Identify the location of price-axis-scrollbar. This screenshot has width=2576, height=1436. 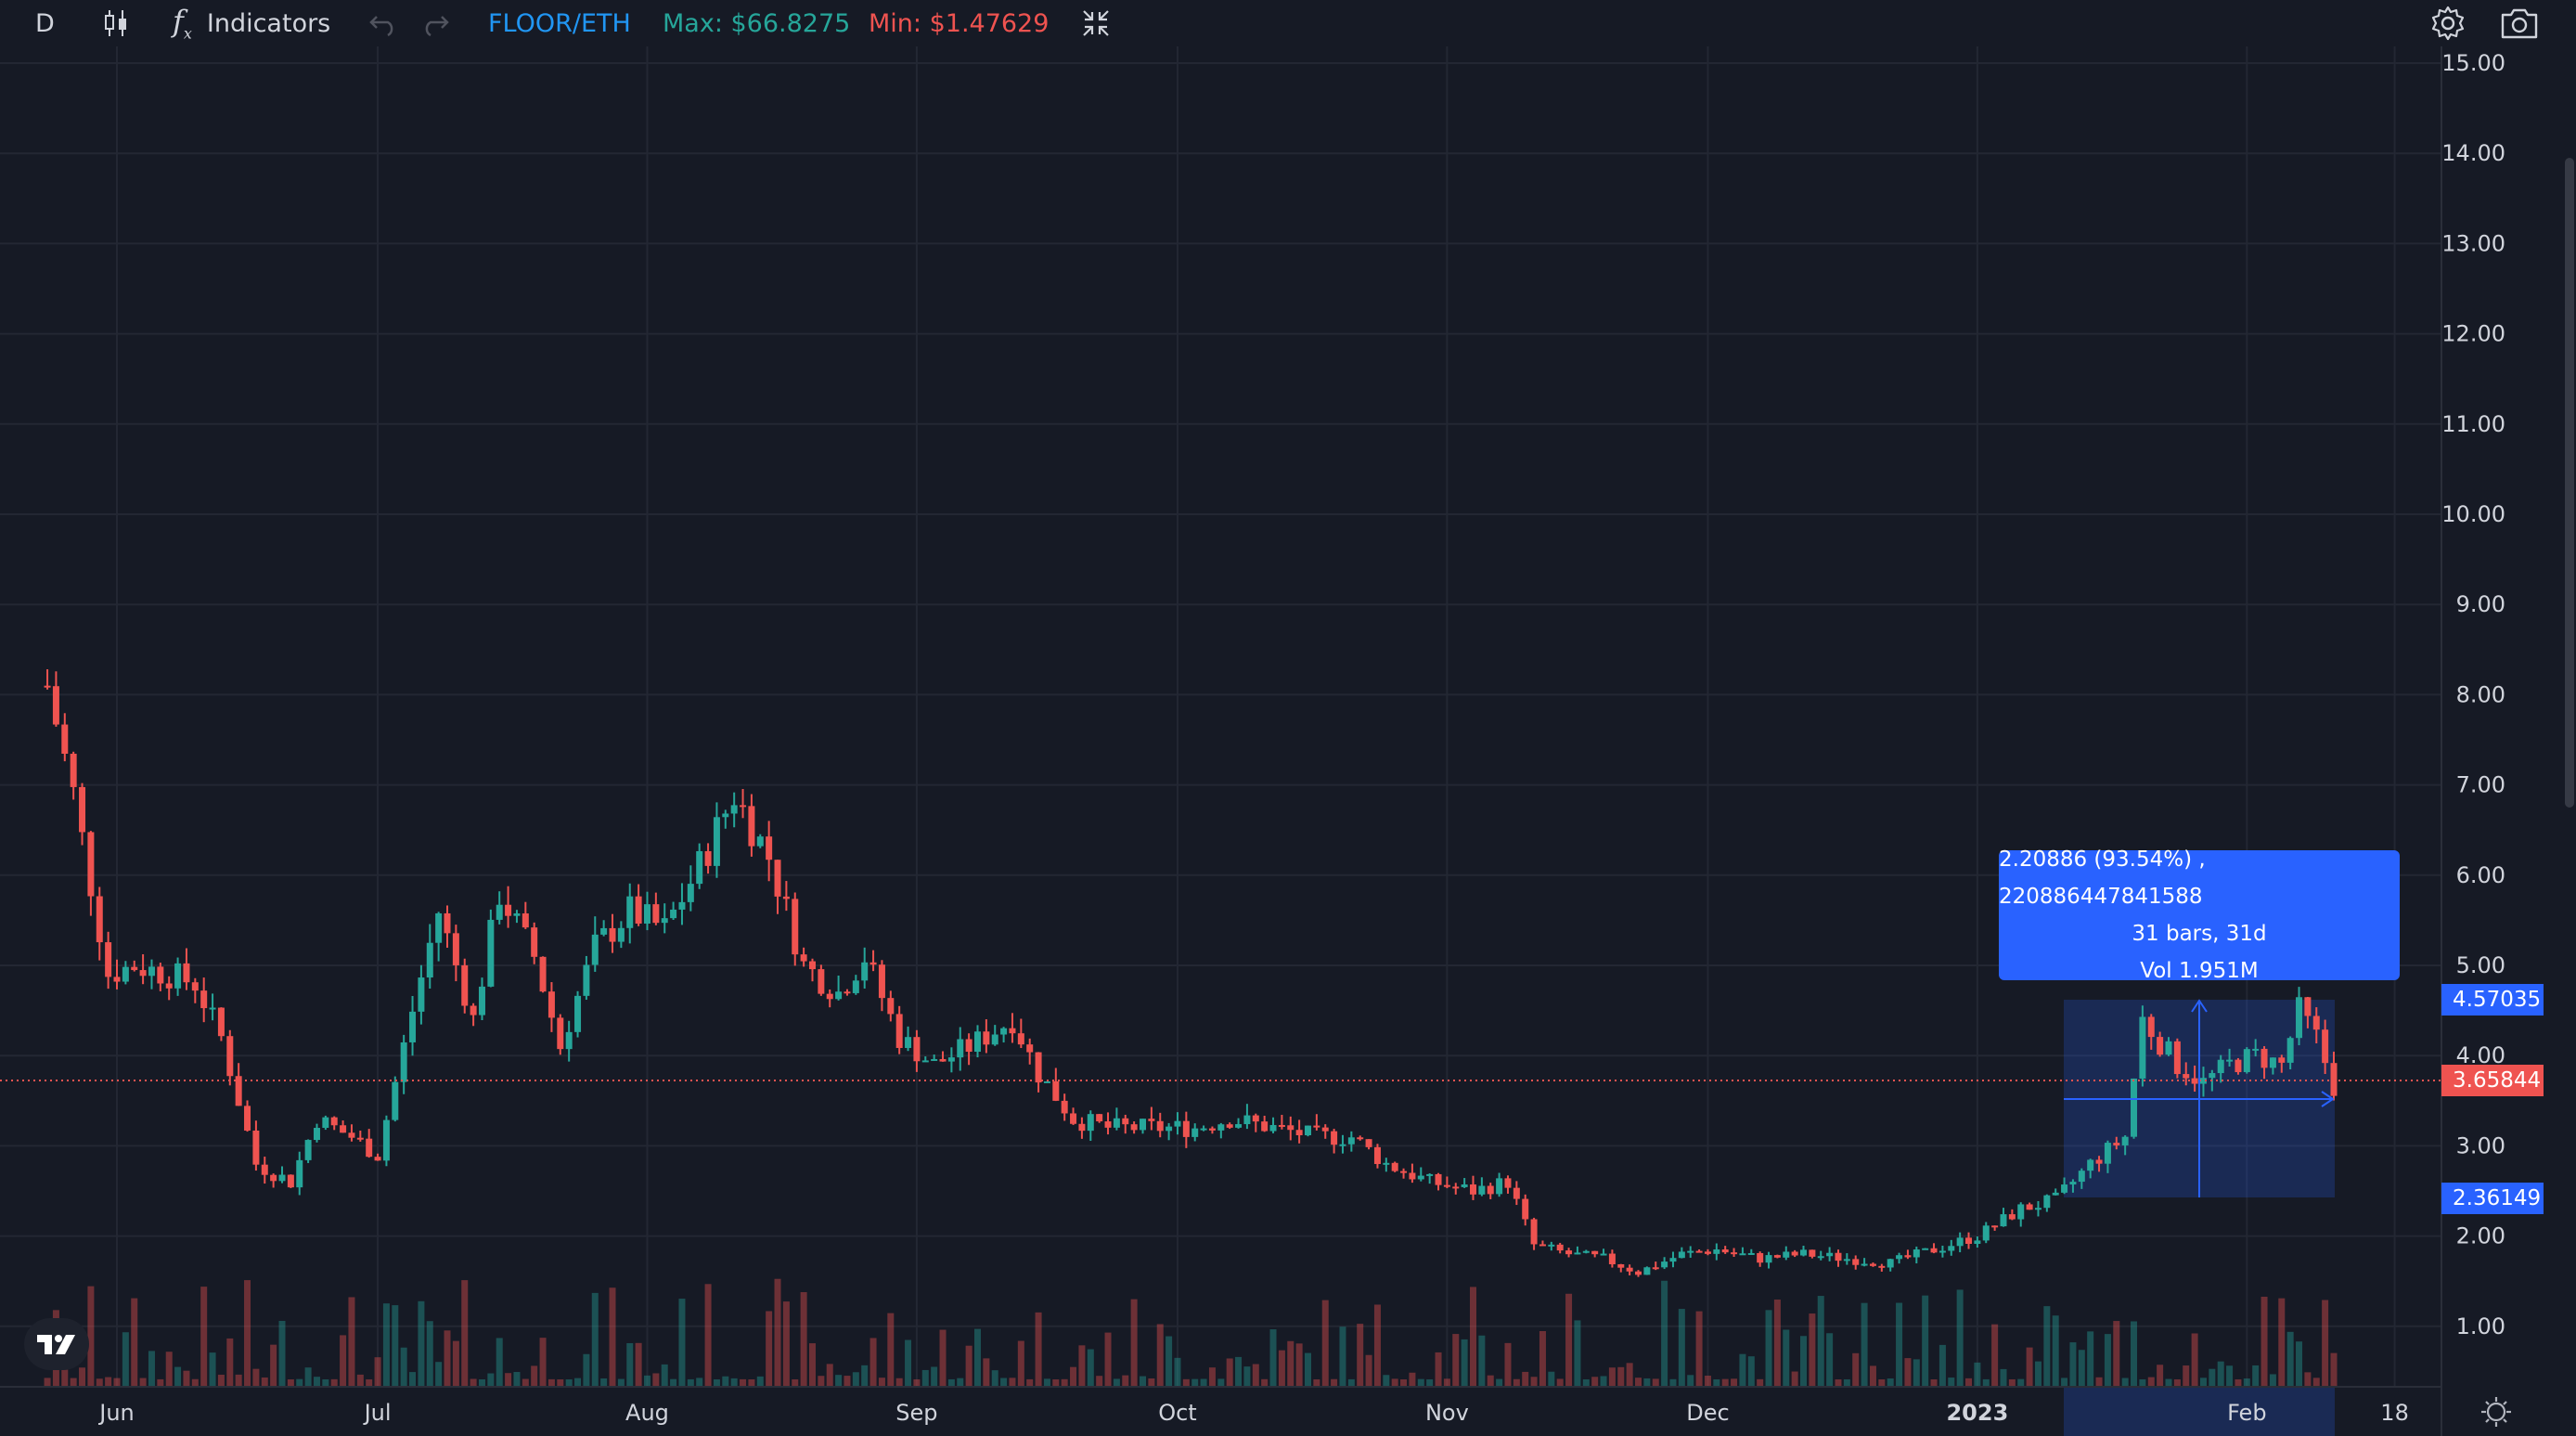
(2569, 483).